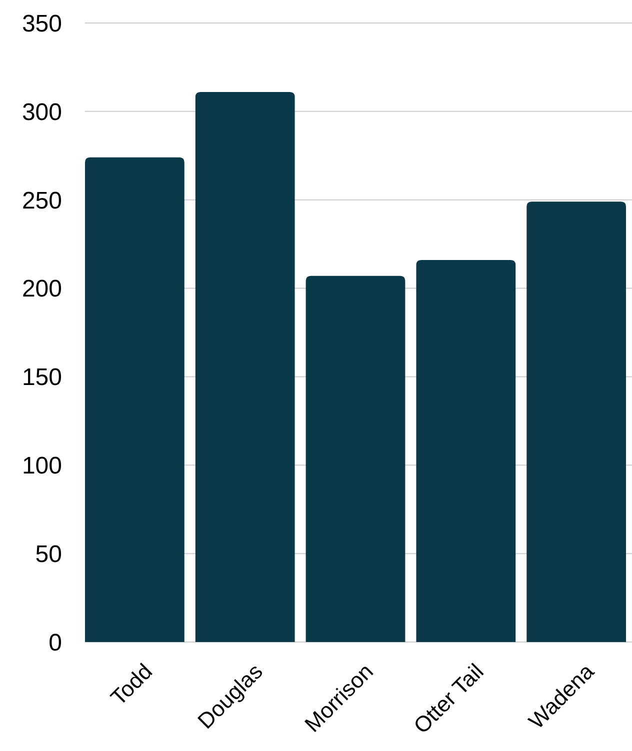 This screenshot has height=751, width=632. Describe the element at coordinates (48, 554) in the screenshot. I see `y-tick-label: 50` at that location.